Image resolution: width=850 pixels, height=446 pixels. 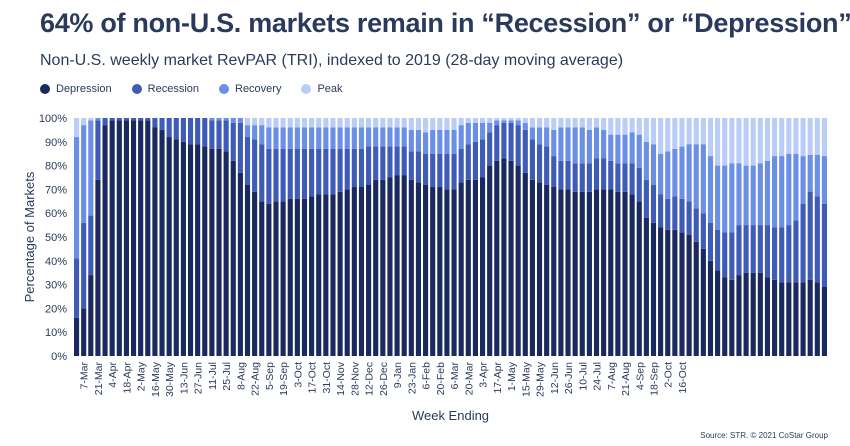 I want to click on x-tick-label: 5-Sep, so click(x=270, y=376).